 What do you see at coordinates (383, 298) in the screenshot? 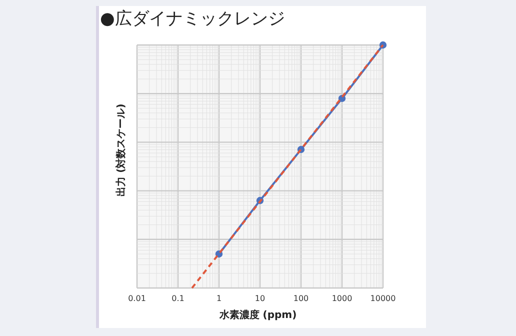
I see `x-tick-label: 10000` at bounding box center [383, 298].